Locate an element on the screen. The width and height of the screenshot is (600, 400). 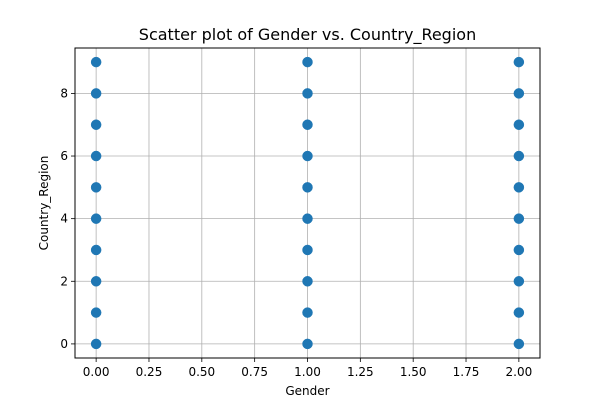
x-tick-label: 0.50 is located at coordinates (201, 372).